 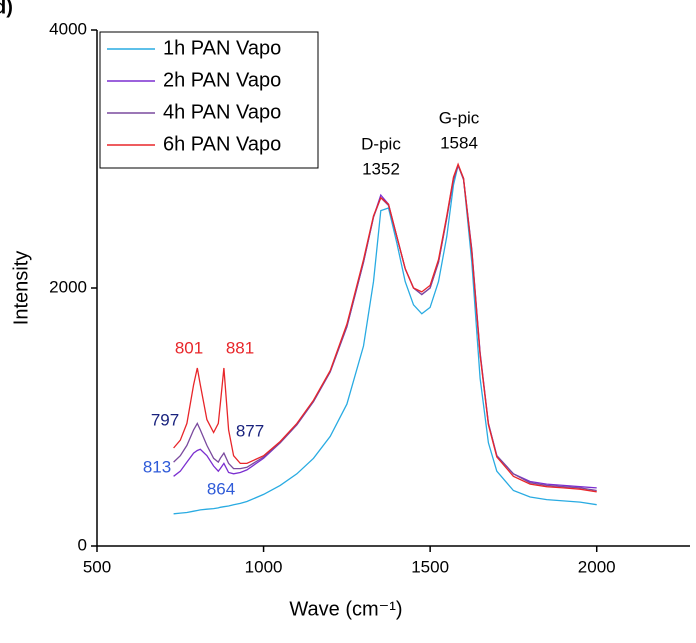 What do you see at coordinates (250, 430) in the screenshot?
I see `annotation: 877` at bounding box center [250, 430].